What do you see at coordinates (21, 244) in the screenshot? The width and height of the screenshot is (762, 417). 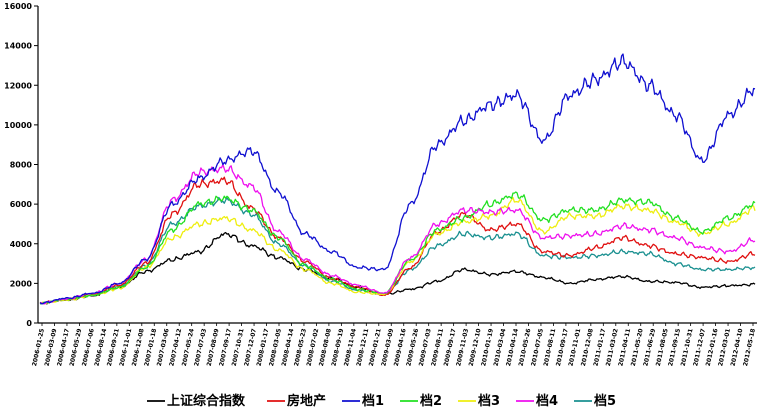 I see `y-tick-label: 4000` at bounding box center [21, 244].